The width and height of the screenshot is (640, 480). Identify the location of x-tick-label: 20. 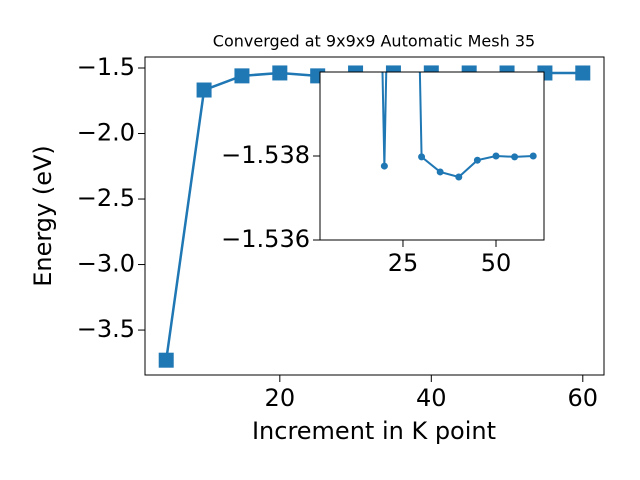
(280, 398).